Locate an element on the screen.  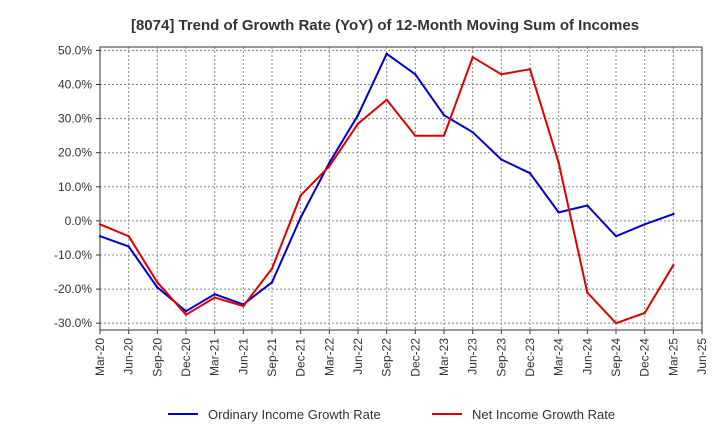
x-tick-label: Jun-25 is located at coordinates (702, 356).